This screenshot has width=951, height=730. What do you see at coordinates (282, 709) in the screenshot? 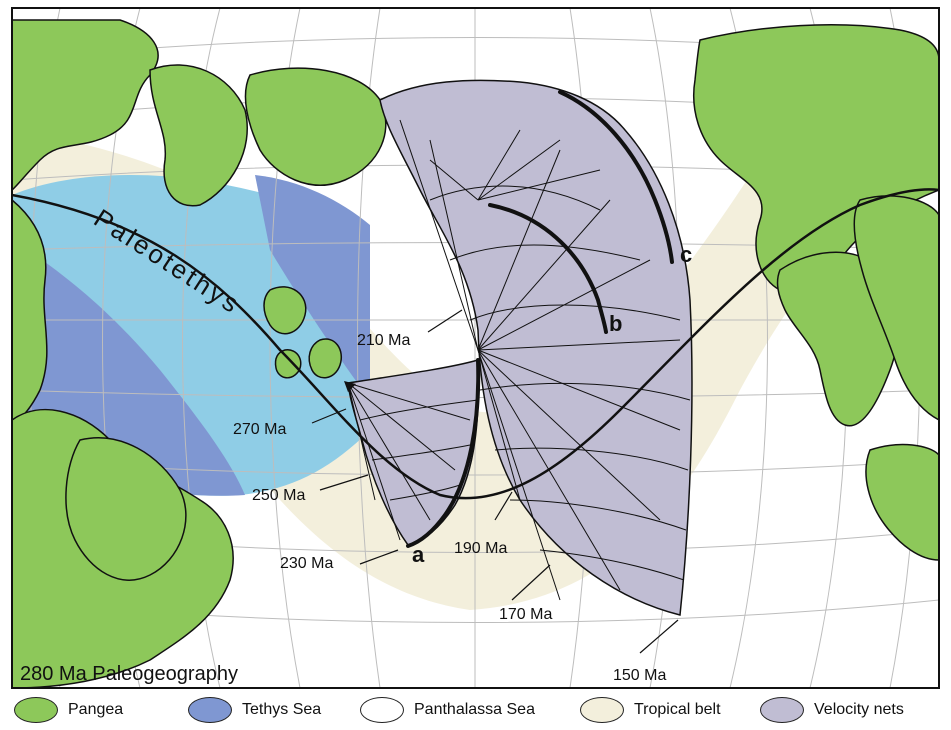
I see `legend-label-tethys-sea: Tethys Sea` at bounding box center [282, 709].